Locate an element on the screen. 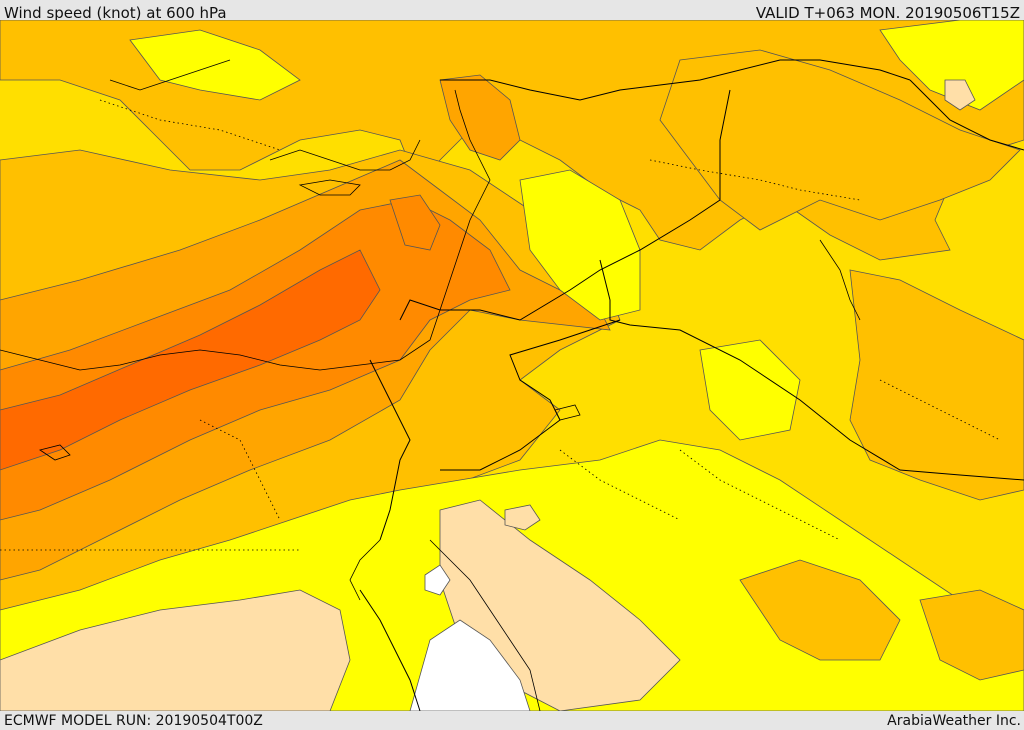 The image size is (1024, 730). band-orange-1-southeast is located at coordinates (820, 610).